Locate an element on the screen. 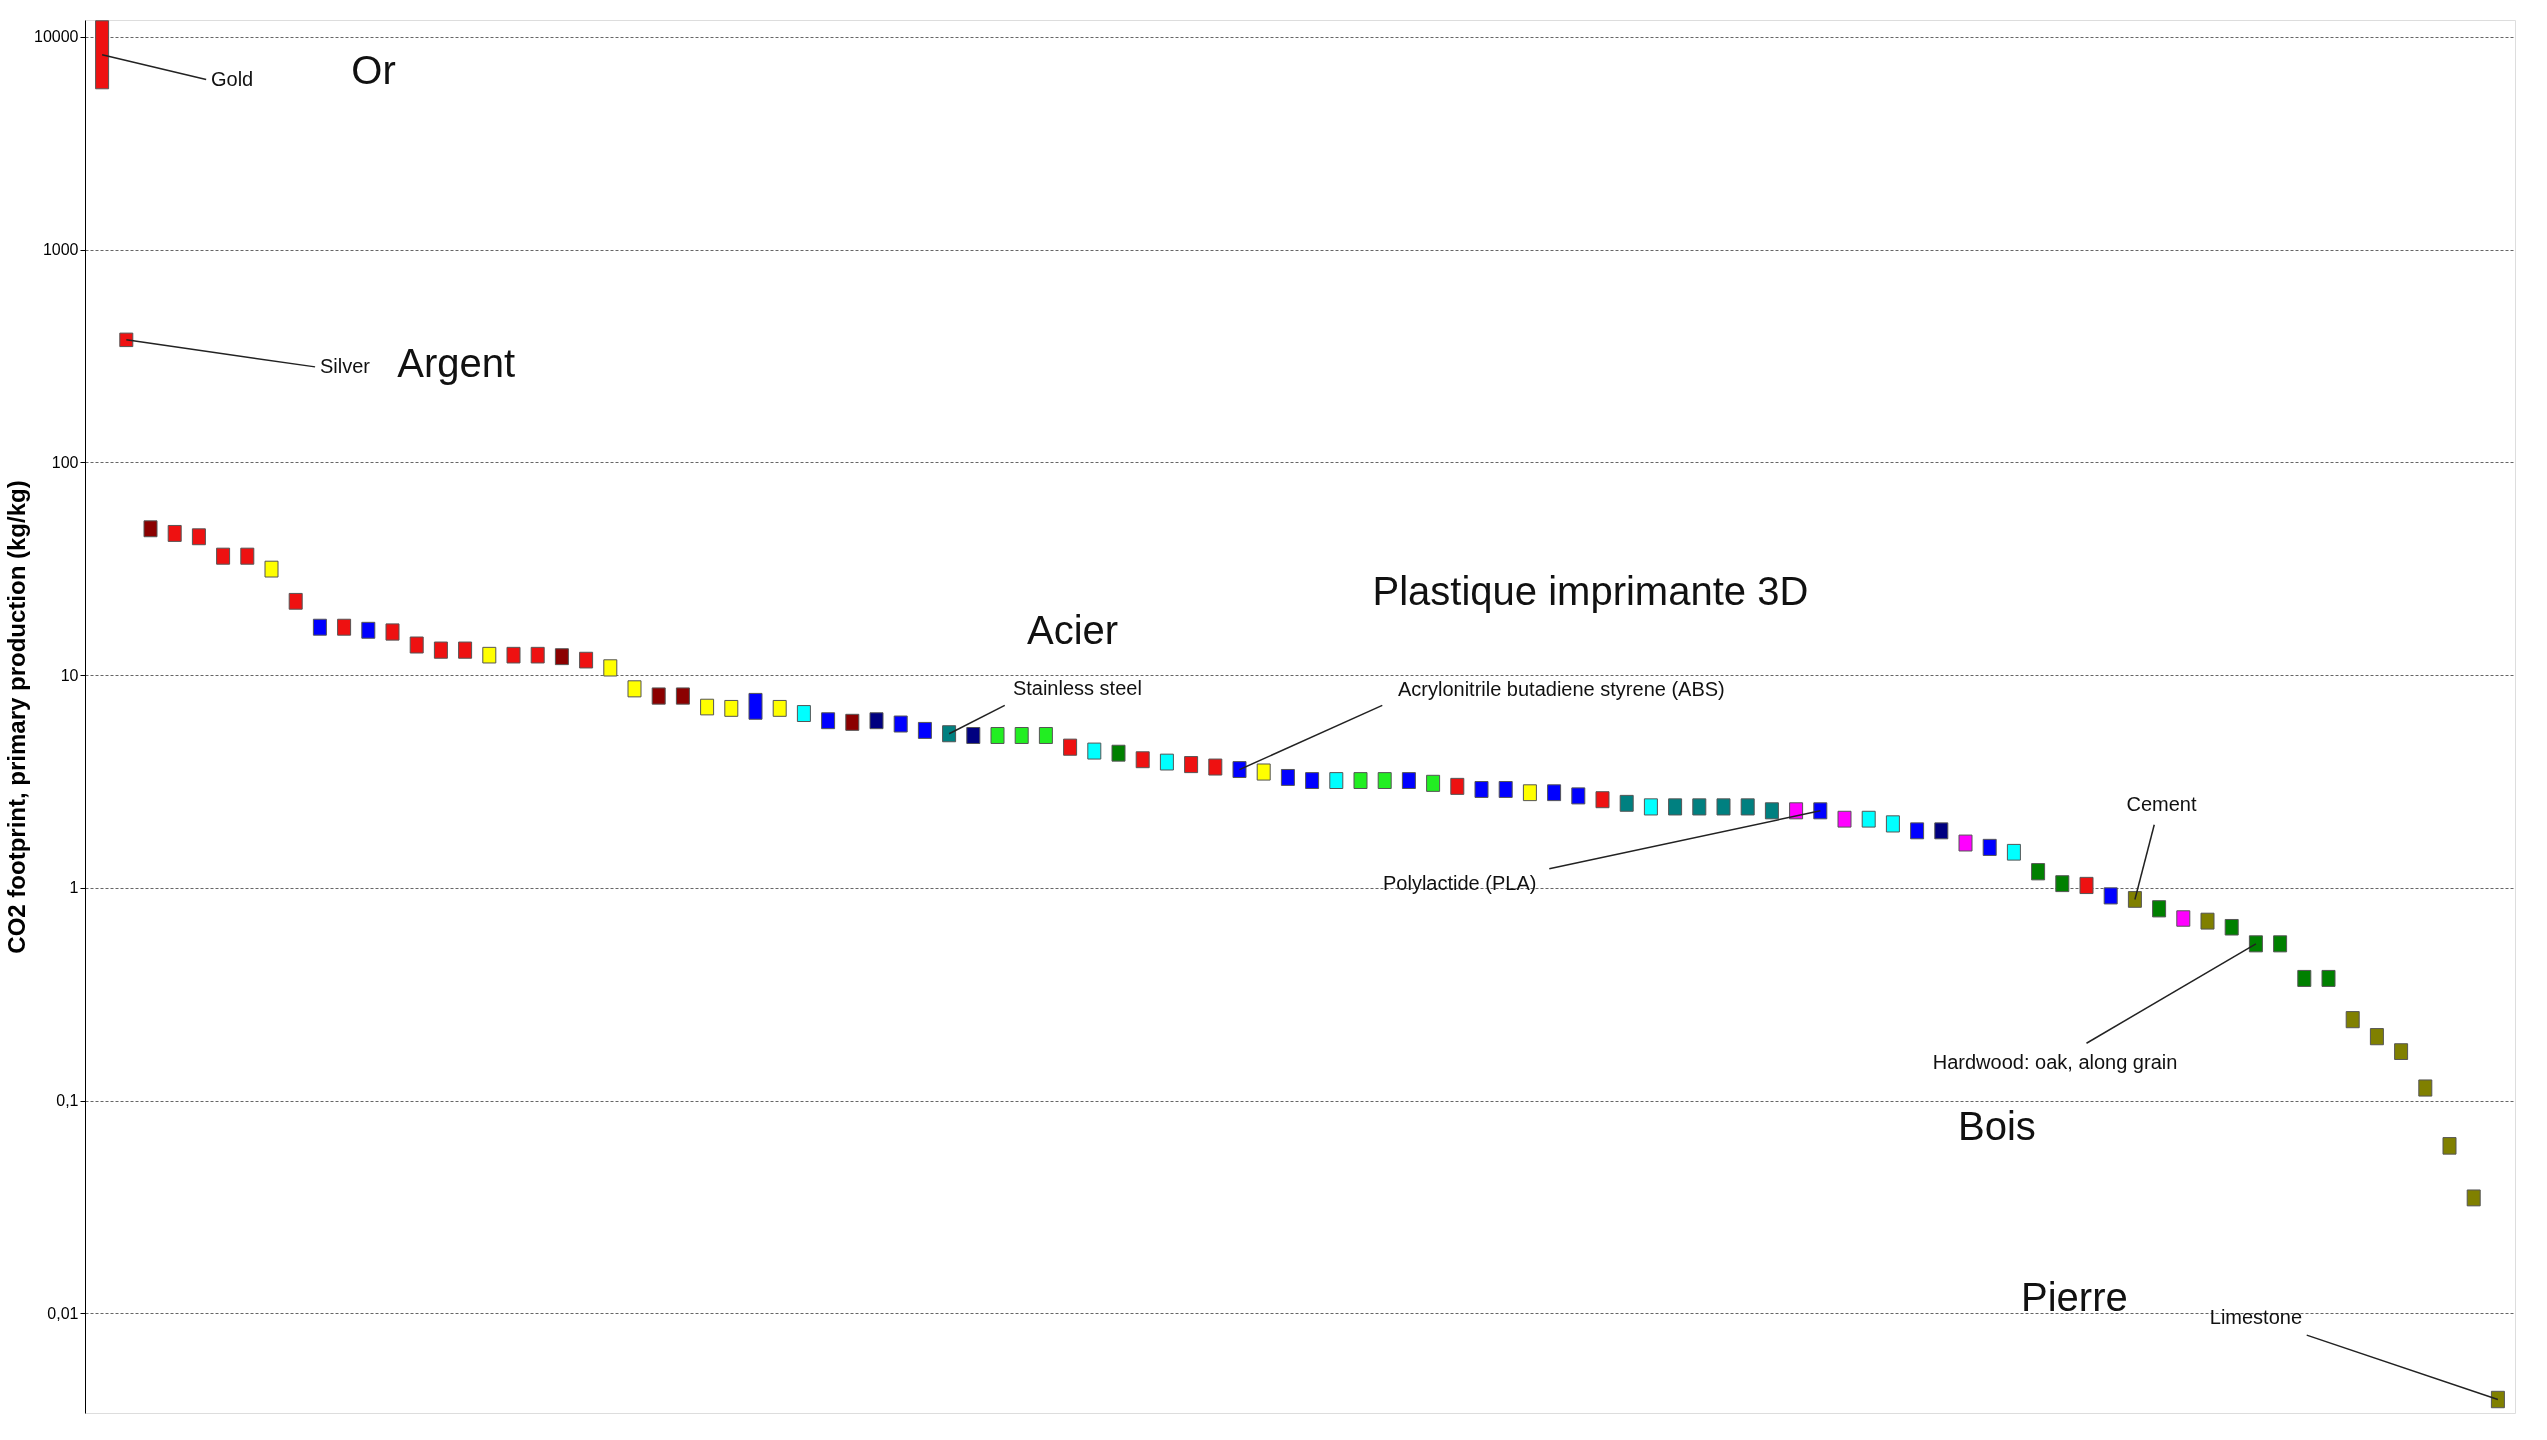 Image resolution: width=2547 pixels, height=1440 pixels. annotation: Polylactide (PLA) is located at coordinates (1460, 883).